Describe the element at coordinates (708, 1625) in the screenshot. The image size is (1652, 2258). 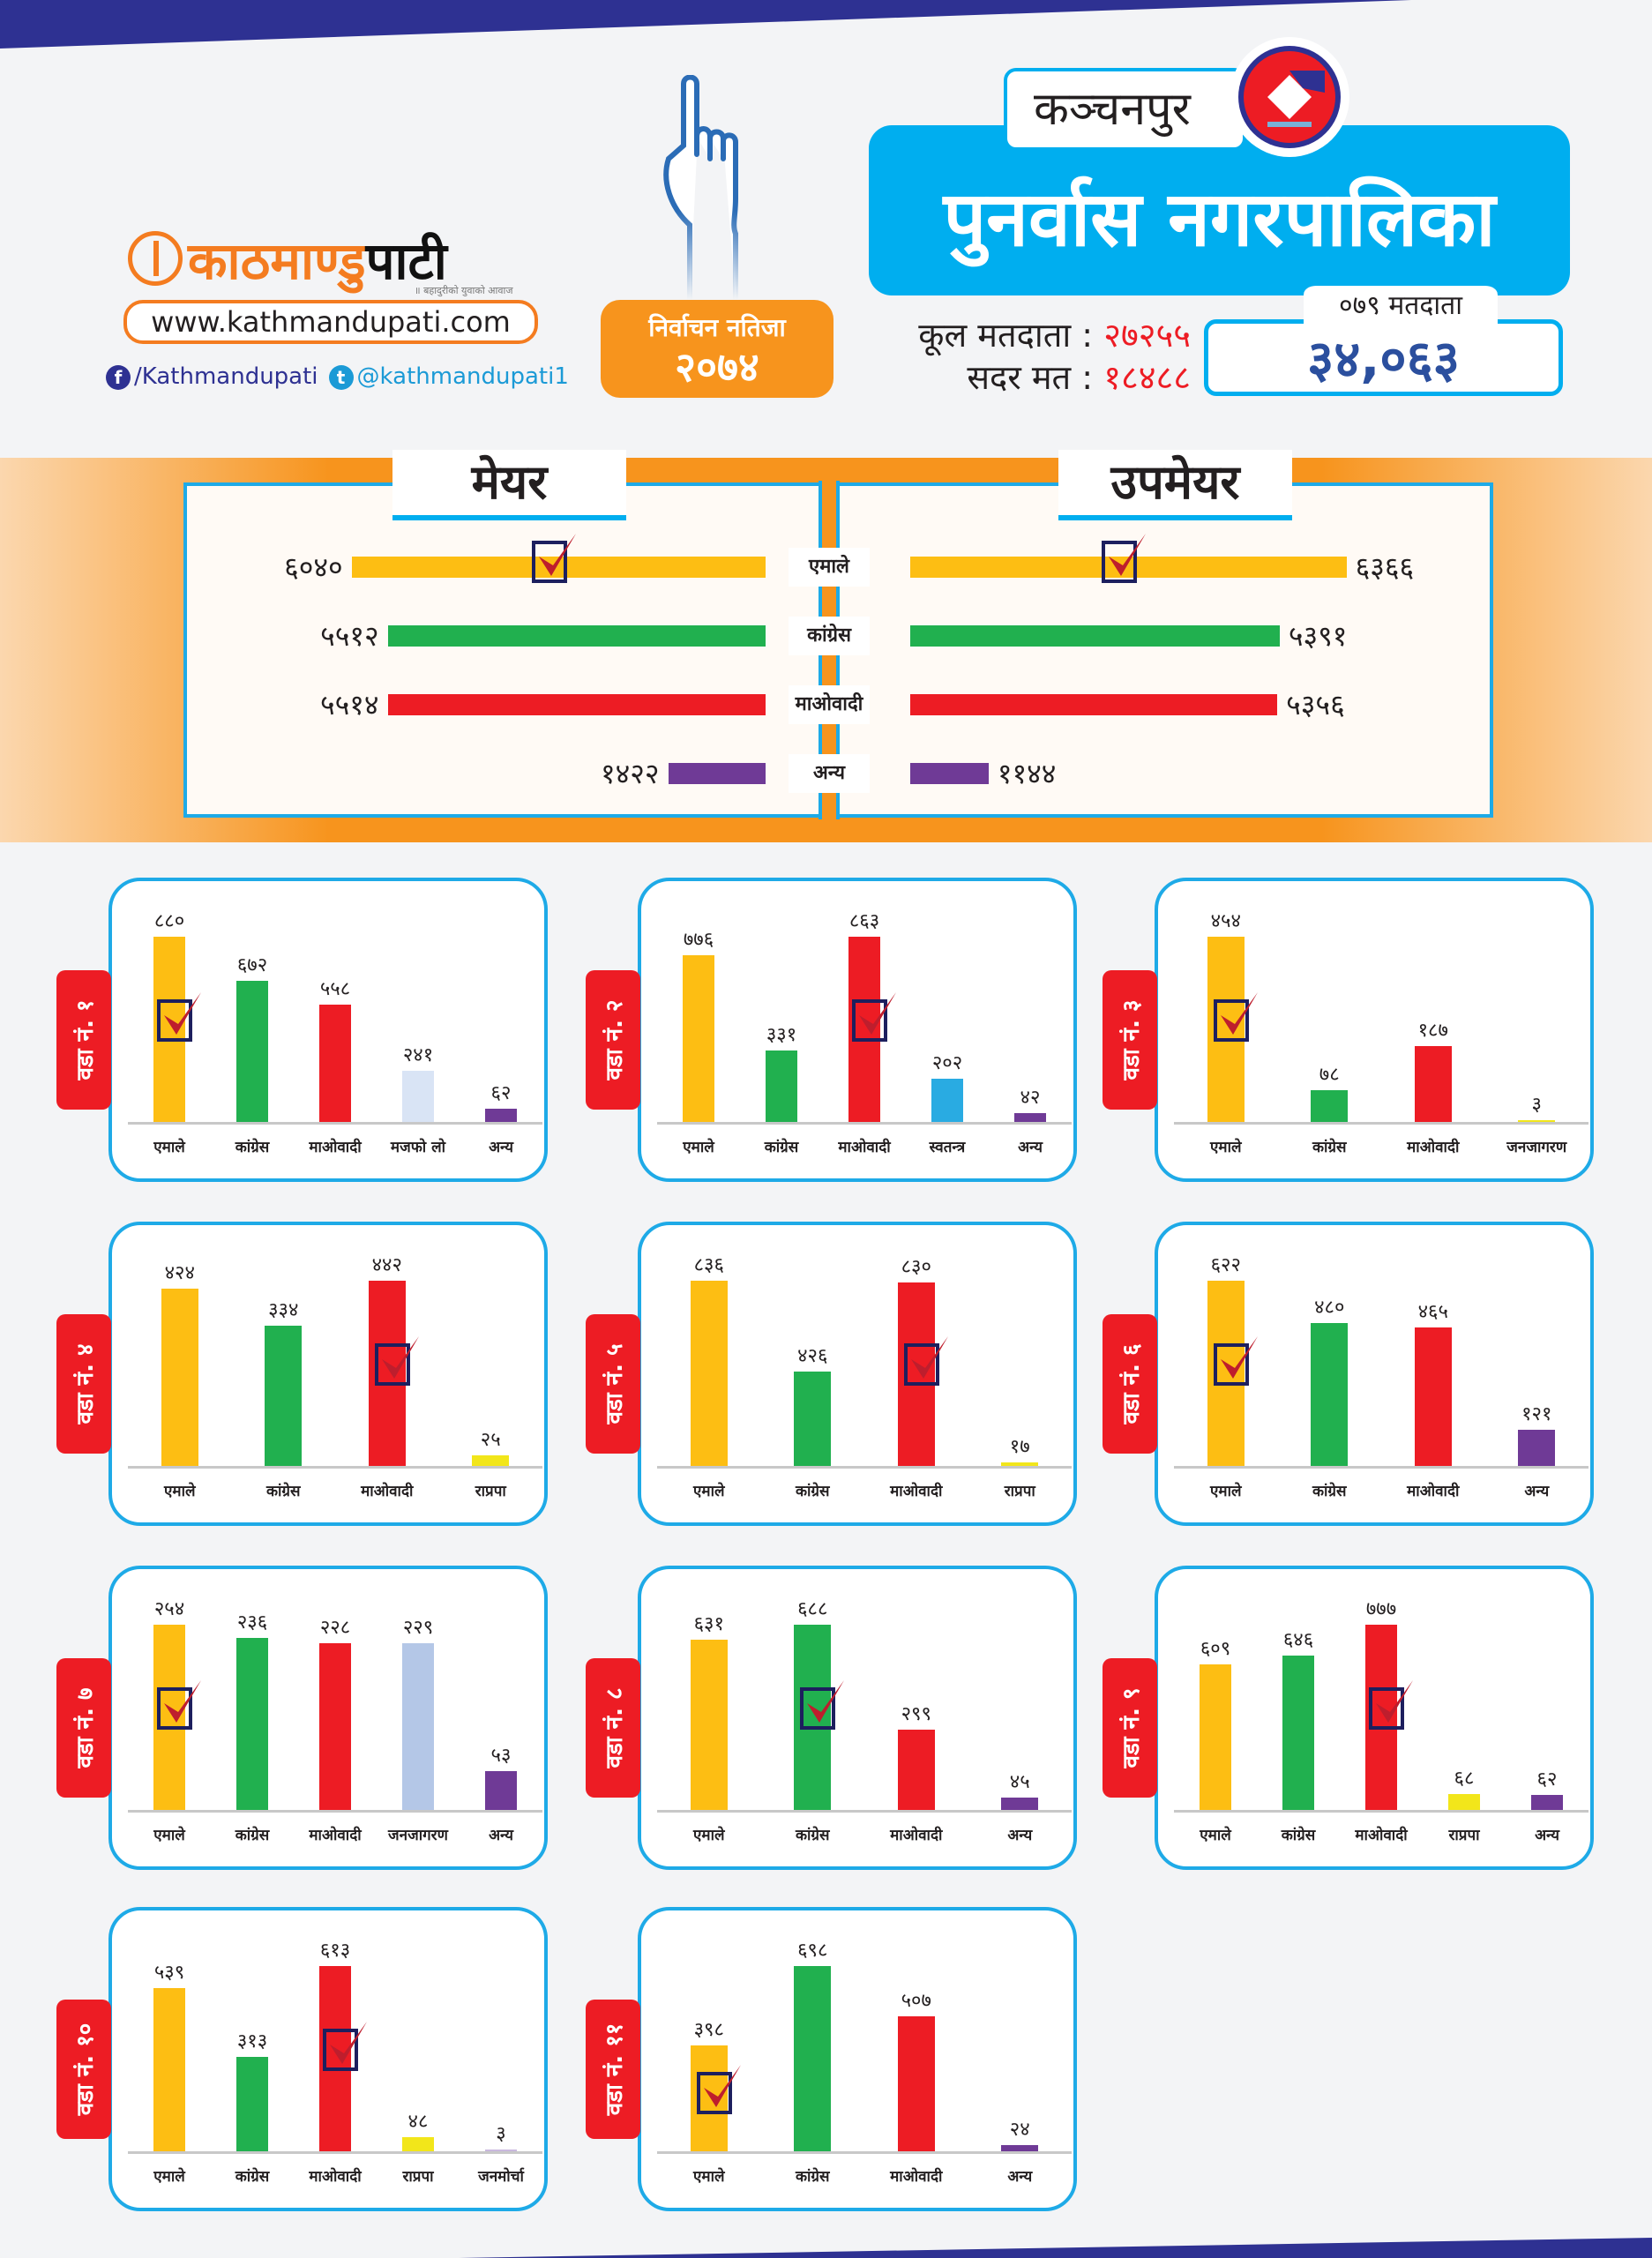
I see `ward-bar-value: ६३१` at that location.